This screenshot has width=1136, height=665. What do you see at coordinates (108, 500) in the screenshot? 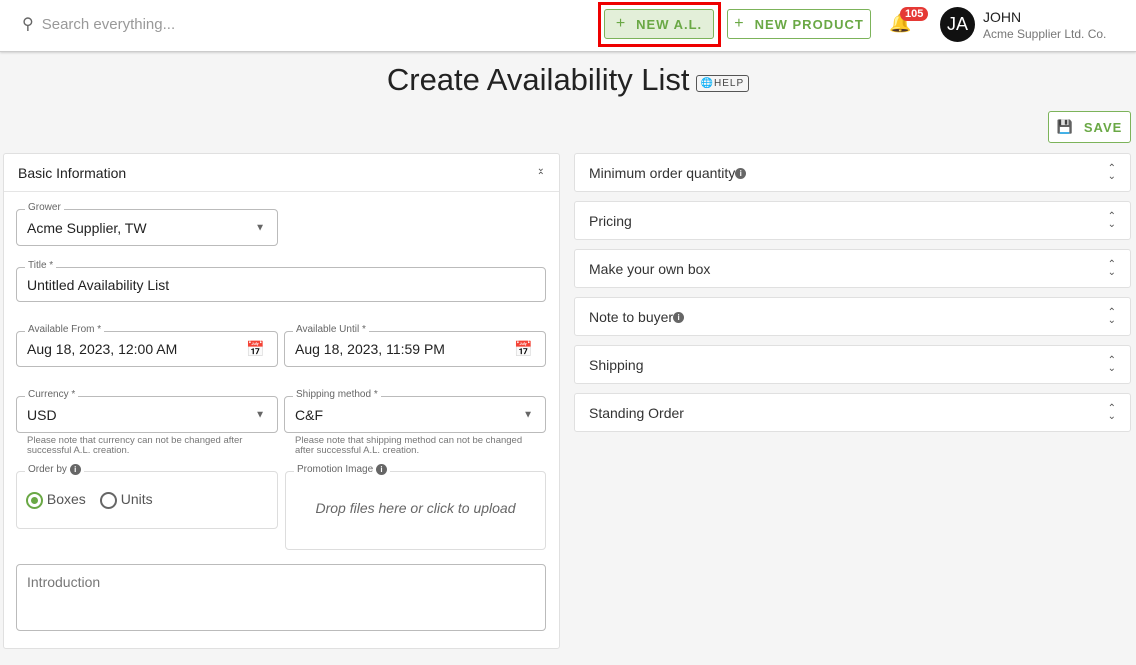
I see `radio-unchecked-icon` at bounding box center [108, 500].